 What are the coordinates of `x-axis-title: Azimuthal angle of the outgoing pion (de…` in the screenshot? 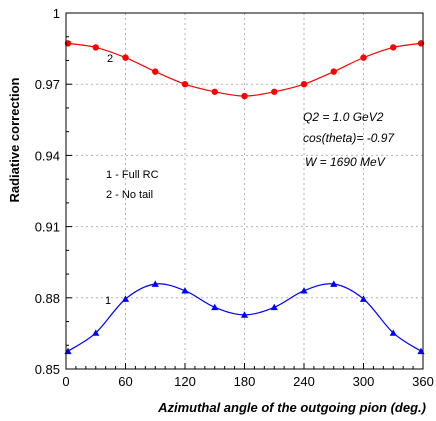 It's located at (291, 407).